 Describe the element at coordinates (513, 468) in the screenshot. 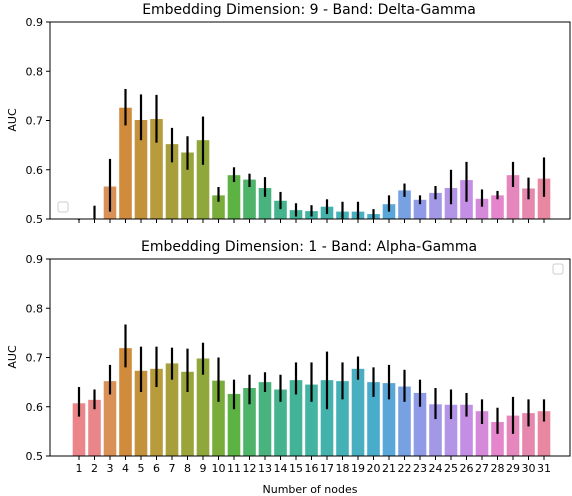

I see `x-tick-label: 29` at that location.